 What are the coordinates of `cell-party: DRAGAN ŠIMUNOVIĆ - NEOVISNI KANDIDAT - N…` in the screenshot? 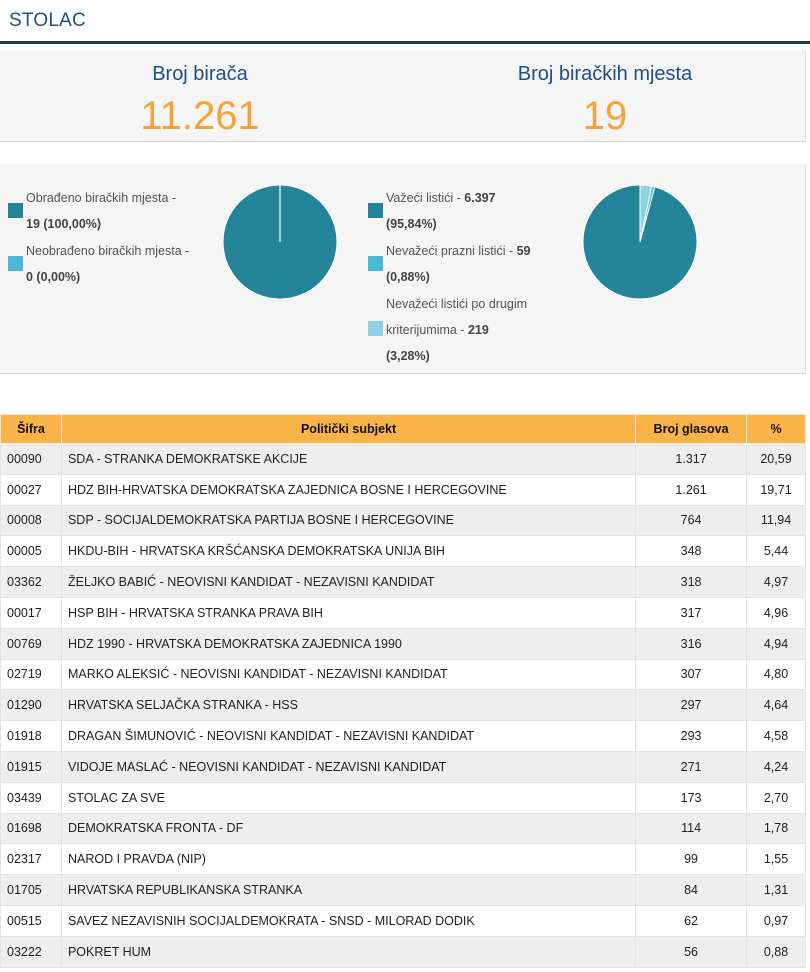 It's located at (348, 736).